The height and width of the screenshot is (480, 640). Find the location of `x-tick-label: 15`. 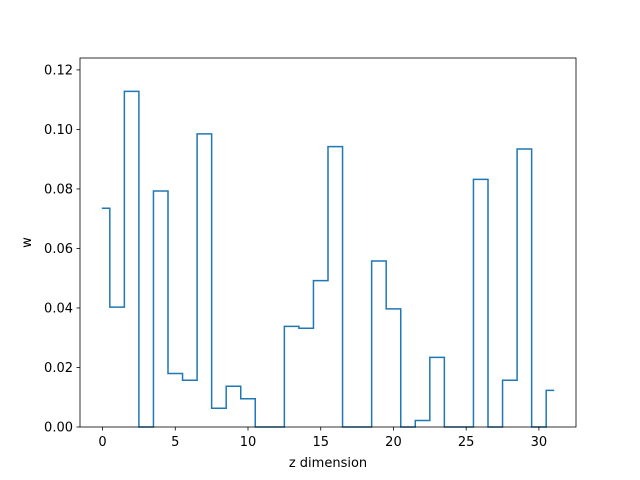

x-tick-label: 15 is located at coordinates (320, 442).